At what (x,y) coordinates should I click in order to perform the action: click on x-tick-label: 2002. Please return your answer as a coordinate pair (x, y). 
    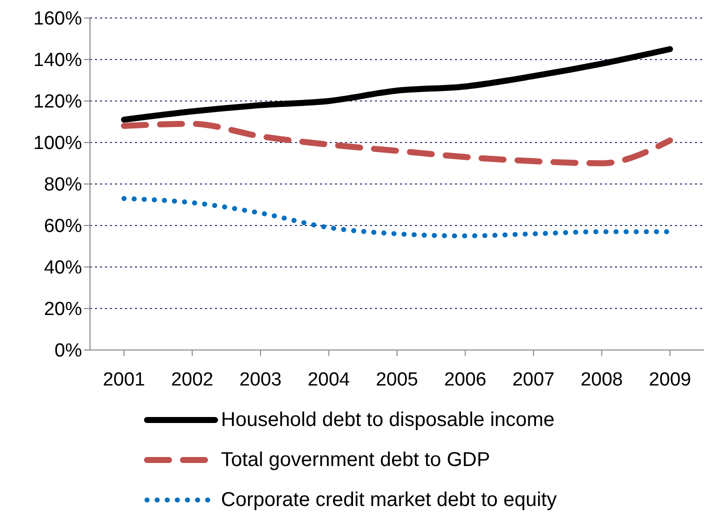
    Looking at the image, I should click on (192, 379).